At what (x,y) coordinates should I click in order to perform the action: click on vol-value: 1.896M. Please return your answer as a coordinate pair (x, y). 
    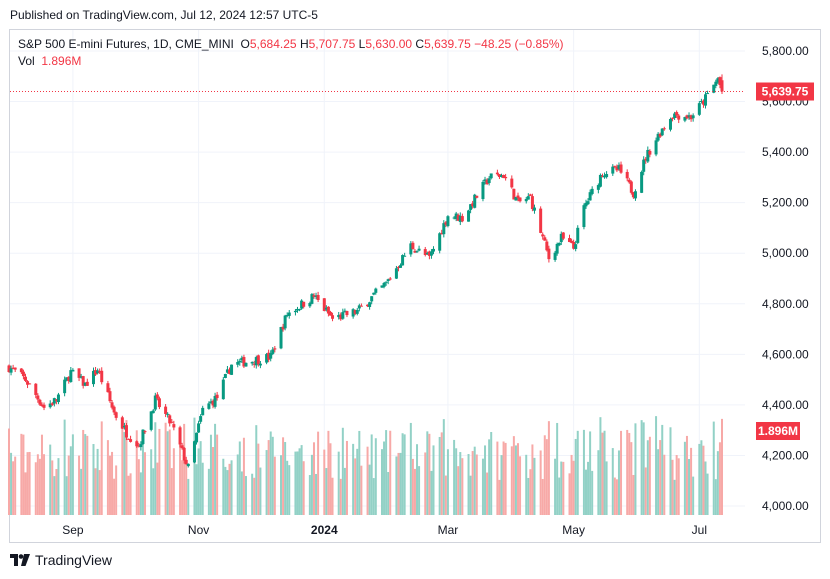
    Looking at the image, I should click on (61, 61).